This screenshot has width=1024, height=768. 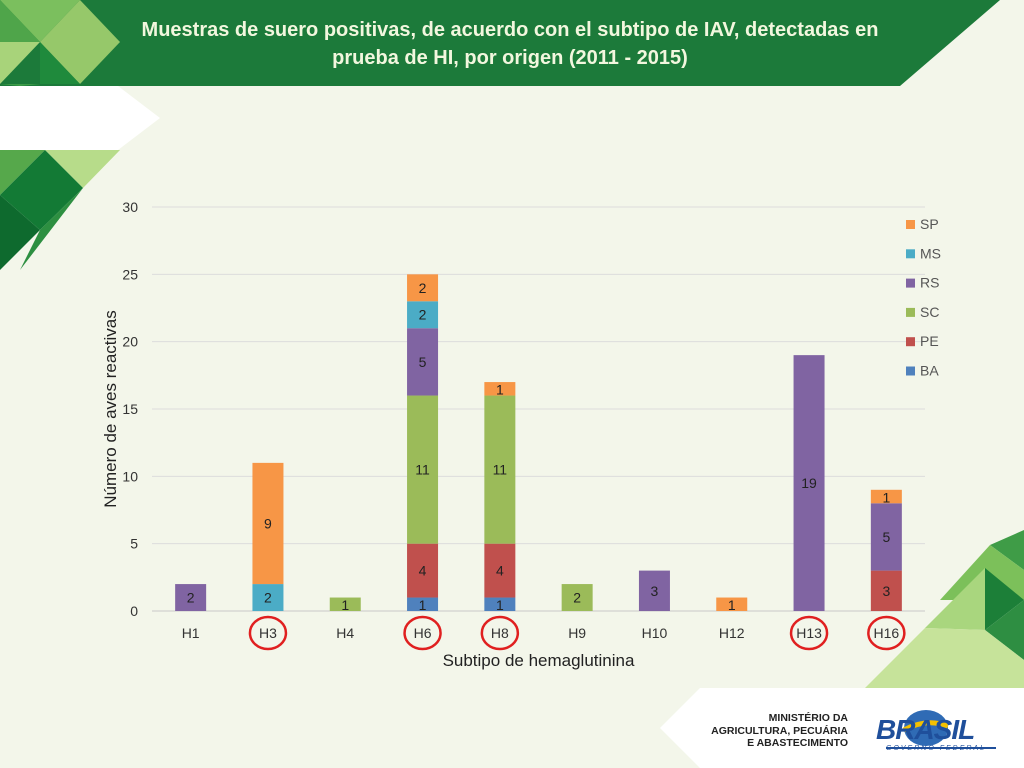 I want to click on legend-label: SC, so click(x=929, y=312).